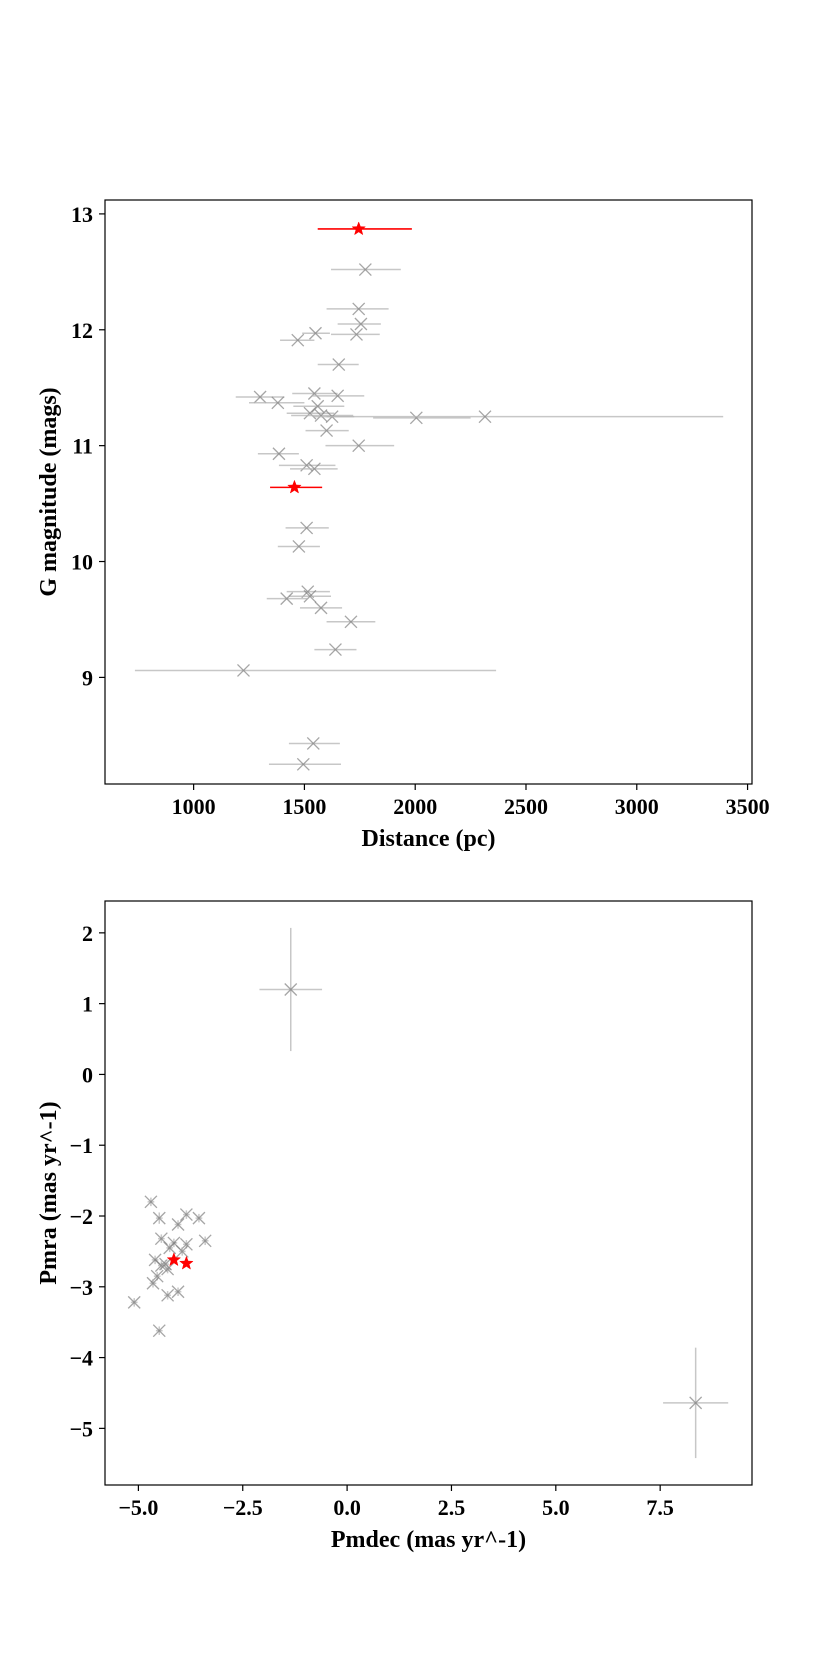 This screenshot has height=1661, width=830. What do you see at coordinates (82, 214) in the screenshot?
I see `y-tick-label: 13` at bounding box center [82, 214].